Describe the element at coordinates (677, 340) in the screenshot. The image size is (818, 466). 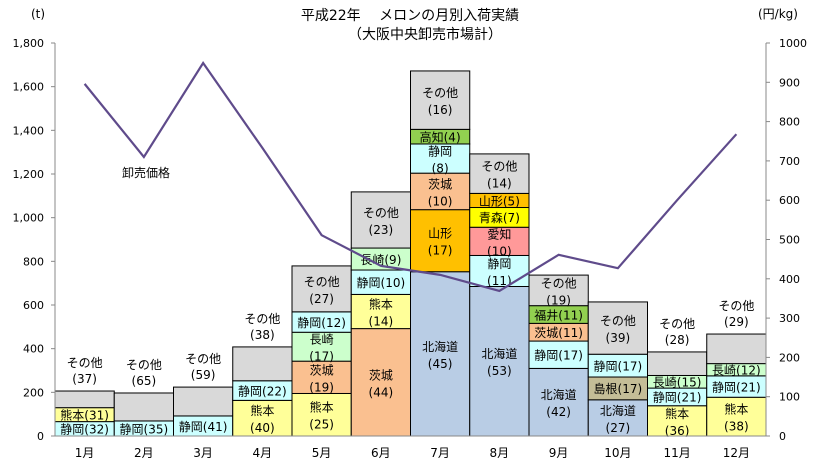
I see `segment-label: (28)` at that location.